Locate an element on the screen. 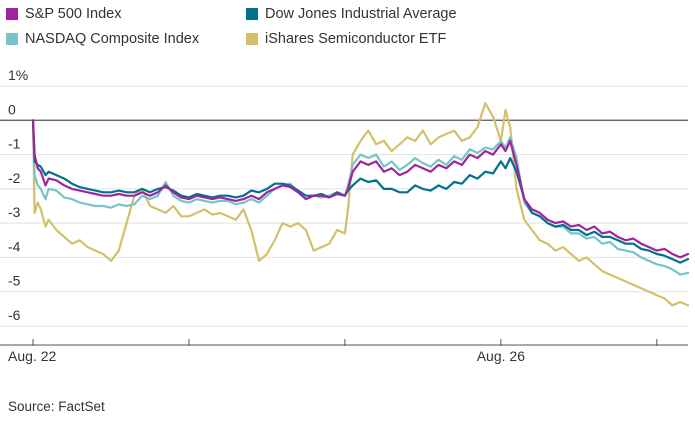  y-tick-label: 1% is located at coordinates (18, 75).